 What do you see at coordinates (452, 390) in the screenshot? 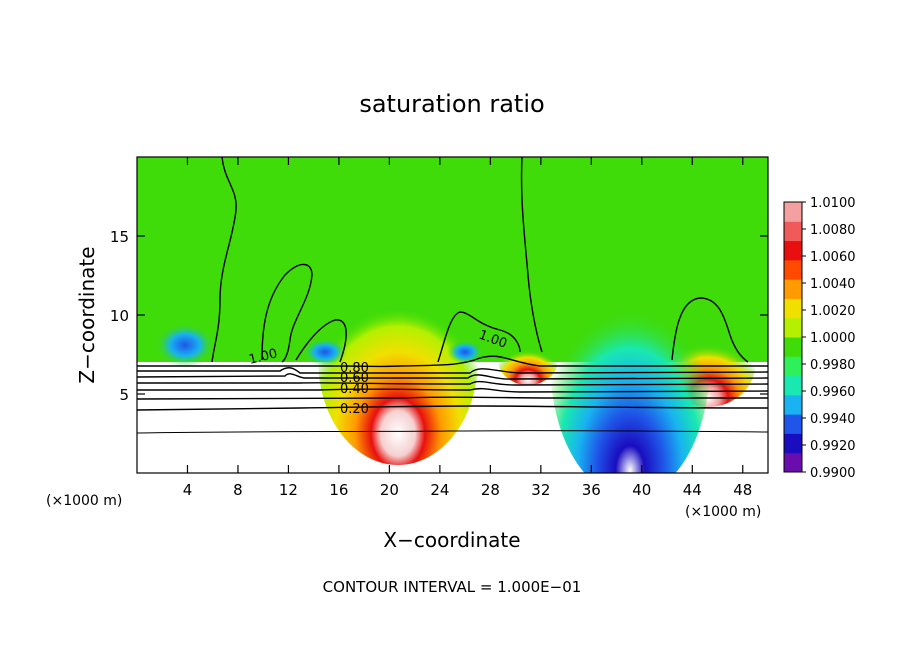
I see `contour-0.40` at bounding box center [452, 390].